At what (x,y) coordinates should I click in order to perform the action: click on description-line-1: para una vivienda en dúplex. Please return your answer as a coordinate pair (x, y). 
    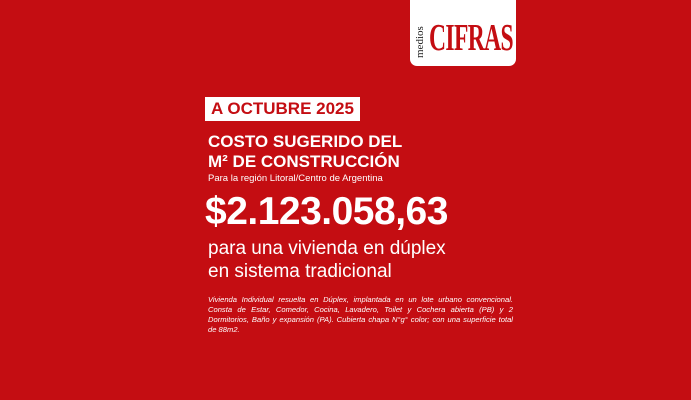
    Looking at the image, I should click on (327, 248).